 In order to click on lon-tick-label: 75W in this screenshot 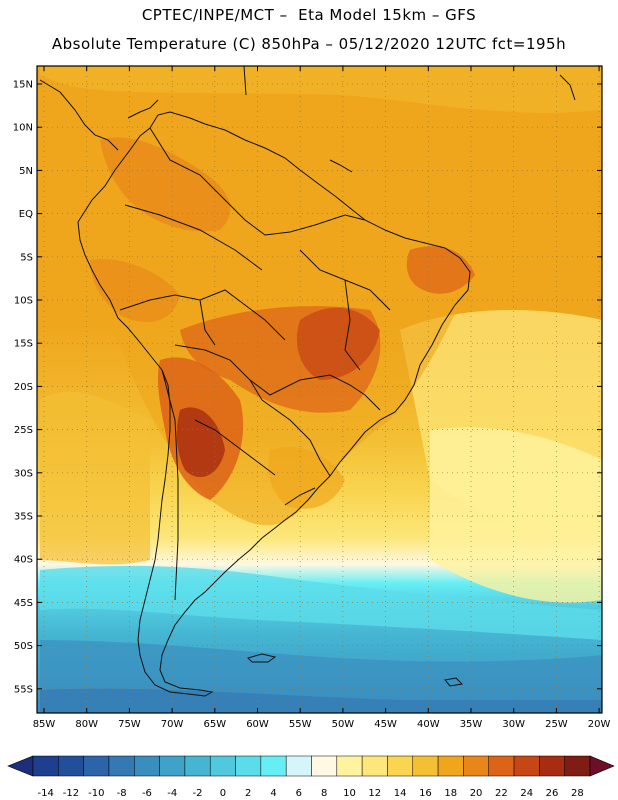, I will do `click(129, 724)`.